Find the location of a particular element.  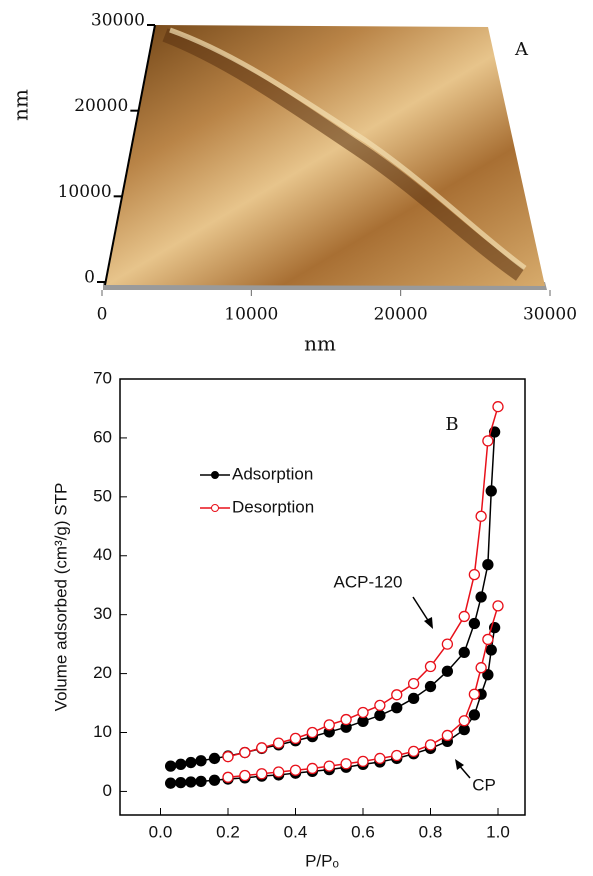

x-tick-label: 10000 is located at coordinates (251, 315).